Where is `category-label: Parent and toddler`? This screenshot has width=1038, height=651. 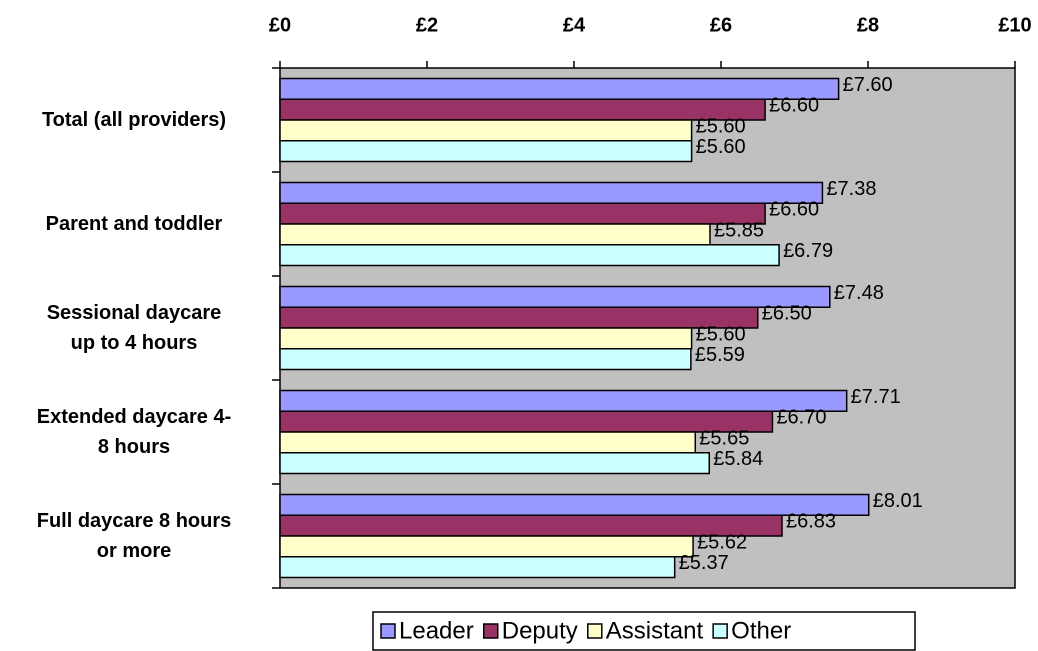 category-label: Parent and toddler is located at coordinates (134, 224).